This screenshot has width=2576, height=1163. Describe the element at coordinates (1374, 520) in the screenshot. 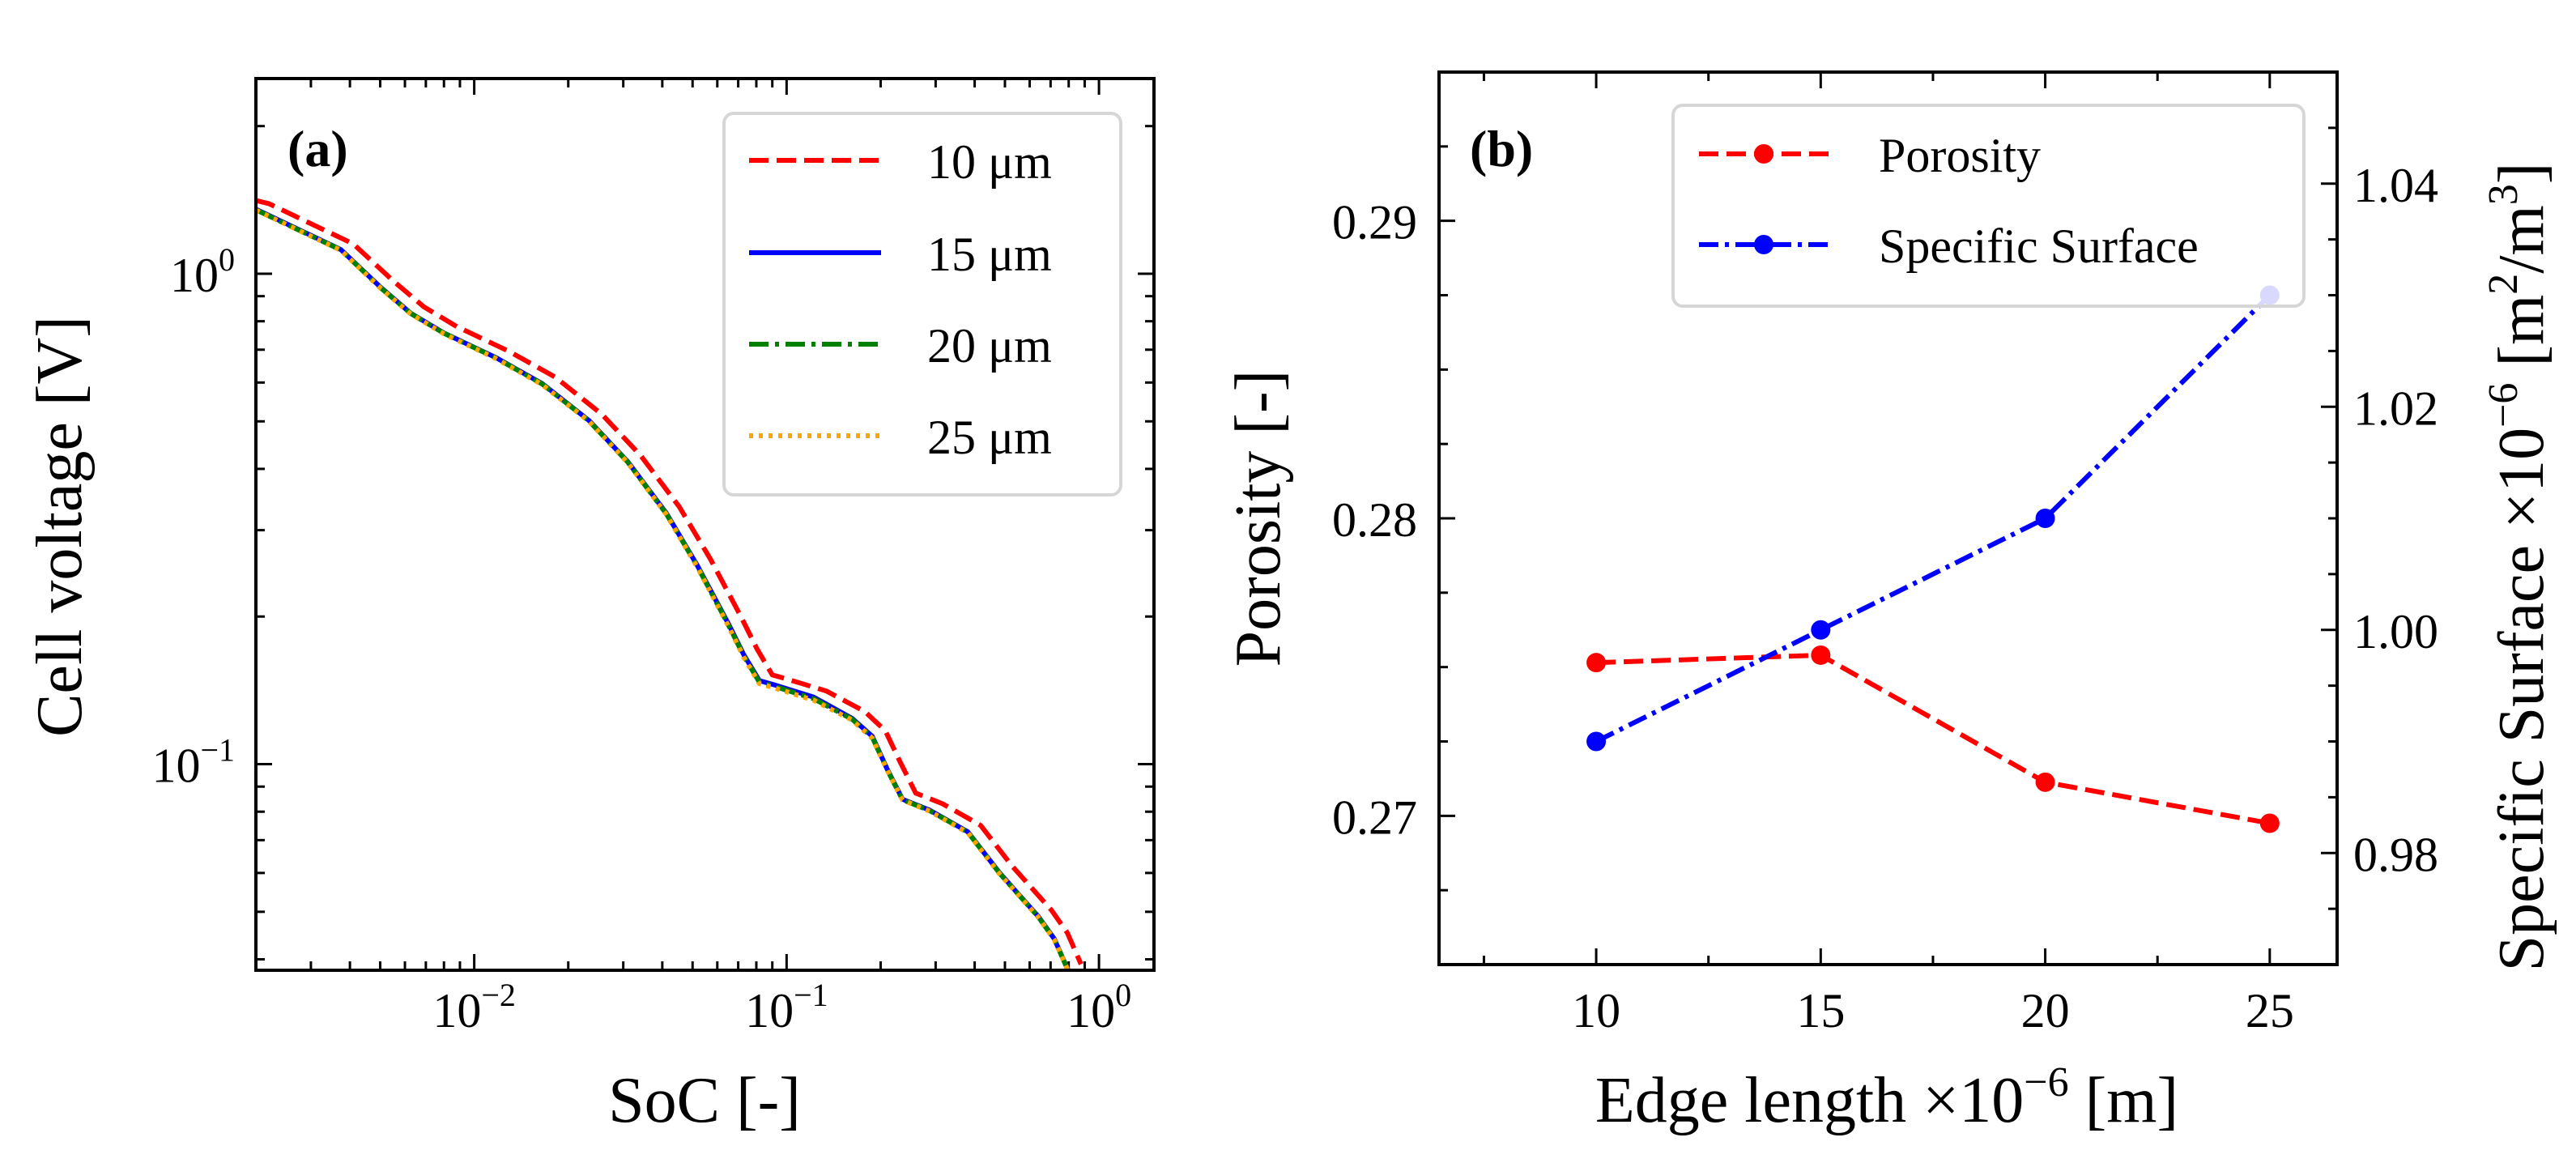

I see `y-tick-label: 0.28` at that location.